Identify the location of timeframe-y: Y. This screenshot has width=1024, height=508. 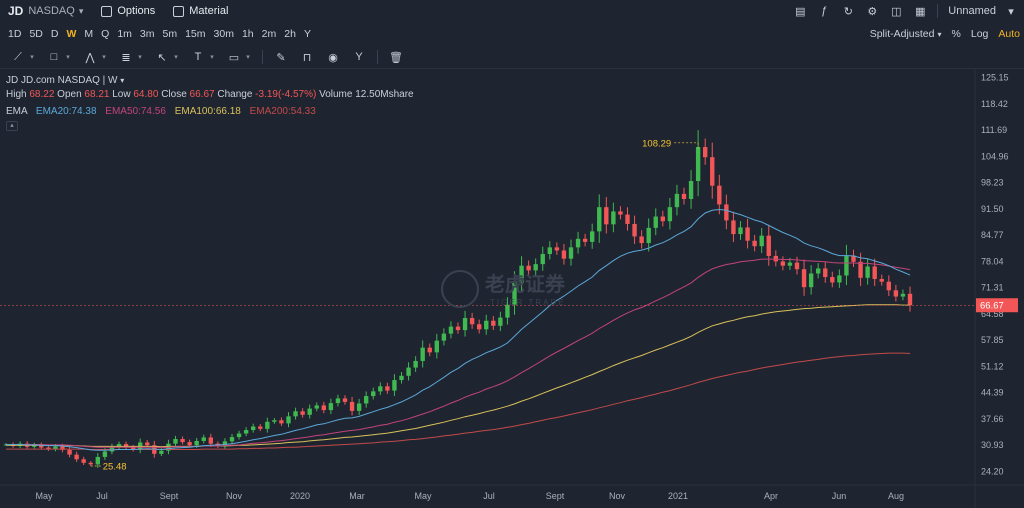
(307, 34).